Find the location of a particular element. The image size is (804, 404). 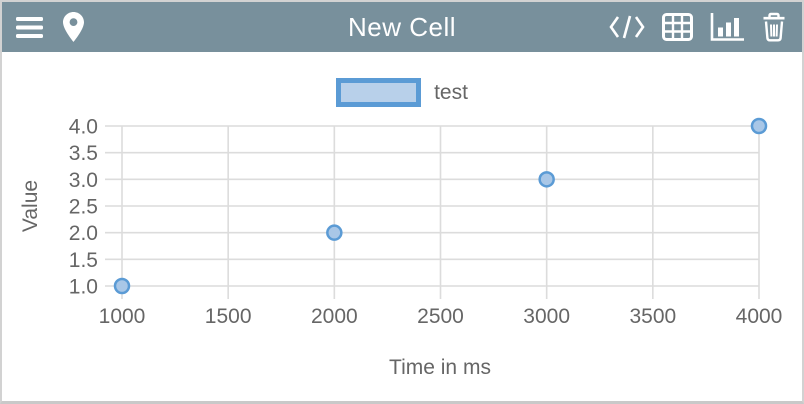

y-tick-label: 3.5 is located at coordinates (83, 153).